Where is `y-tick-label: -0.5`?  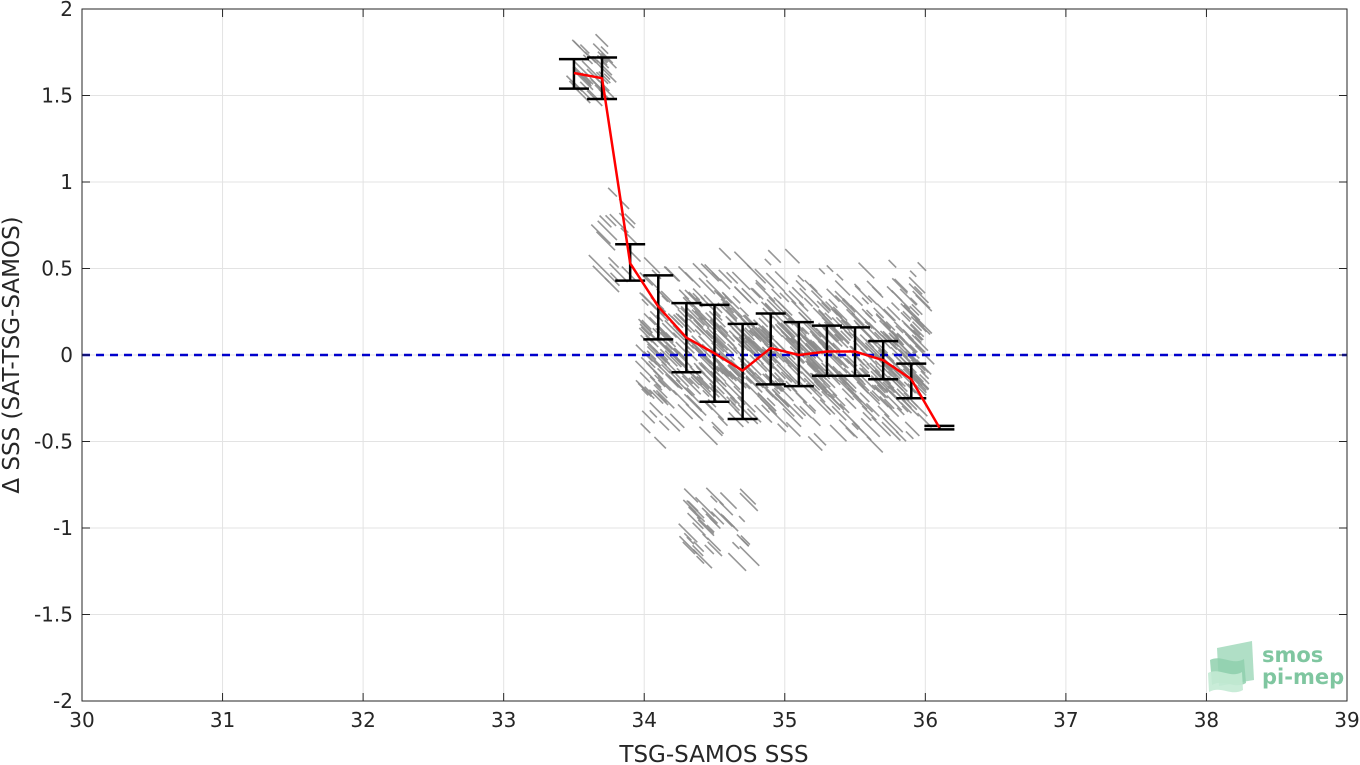
y-tick-label: -0.5 is located at coordinates (53, 442).